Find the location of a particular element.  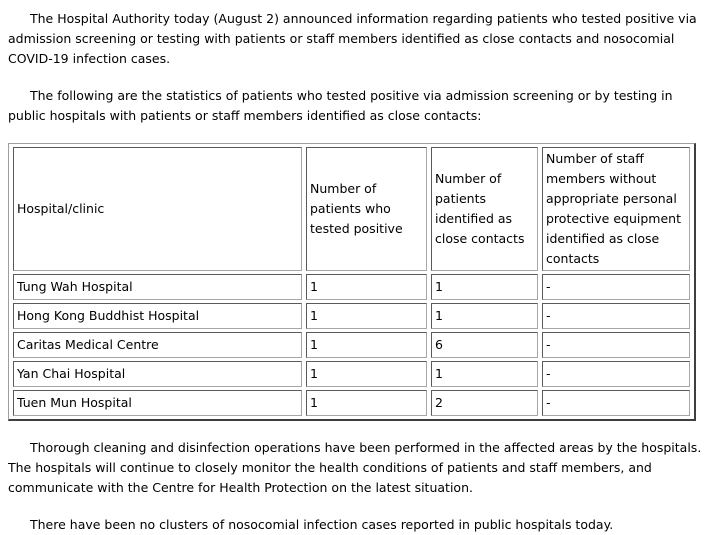

table-row: Yan Chai Hospital 1 1 - is located at coordinates (351, 374).